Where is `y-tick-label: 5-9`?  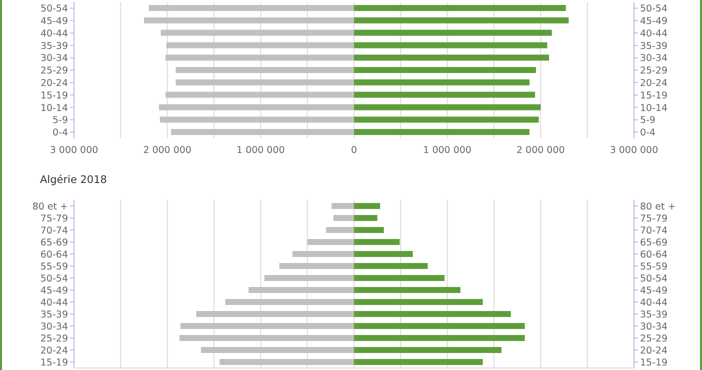
y-tick-label: 5-9 is located at coordinates (60, 120).